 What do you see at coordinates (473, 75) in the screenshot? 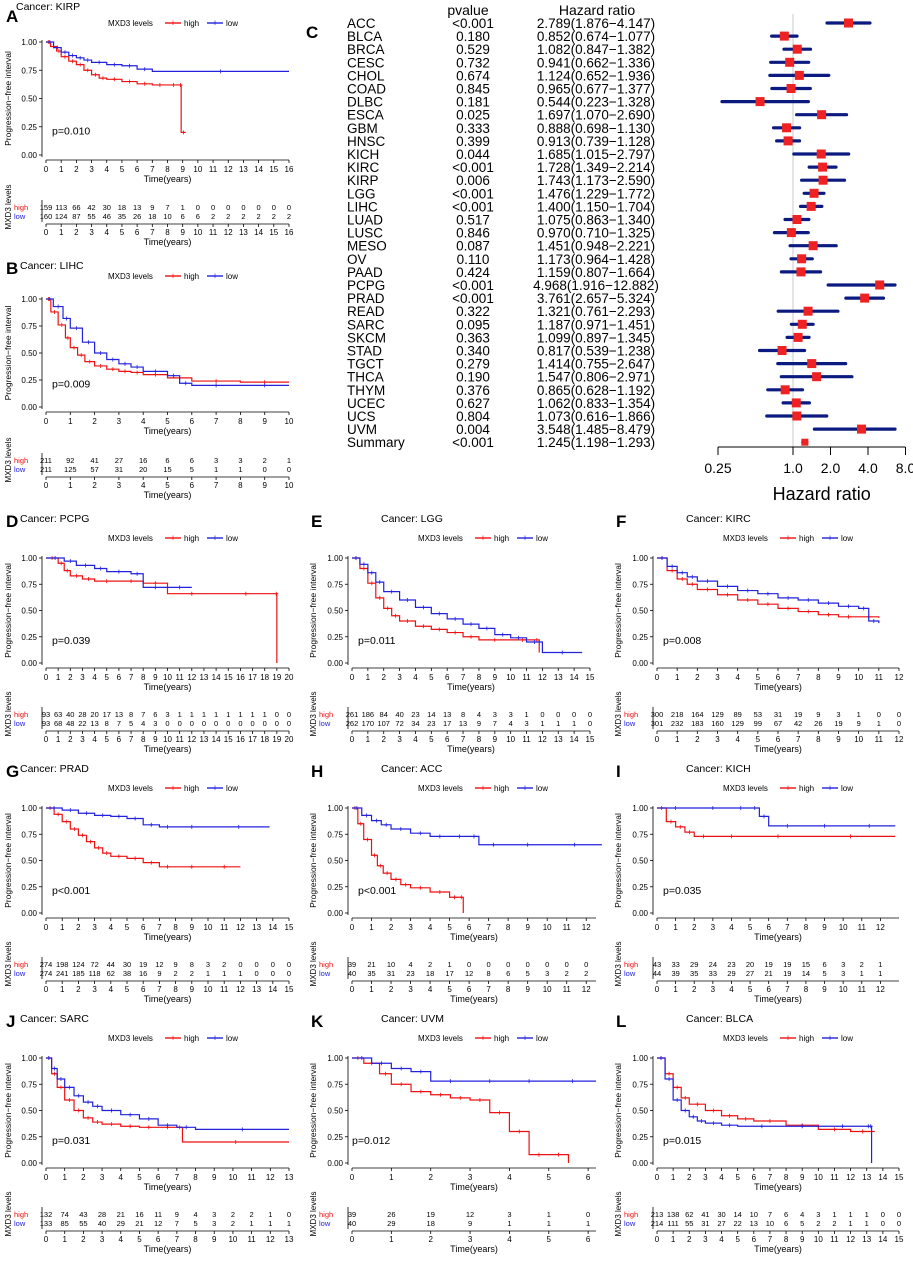
I see `forest-row-pvalue: 0.674` at bounding box center [473, 75].